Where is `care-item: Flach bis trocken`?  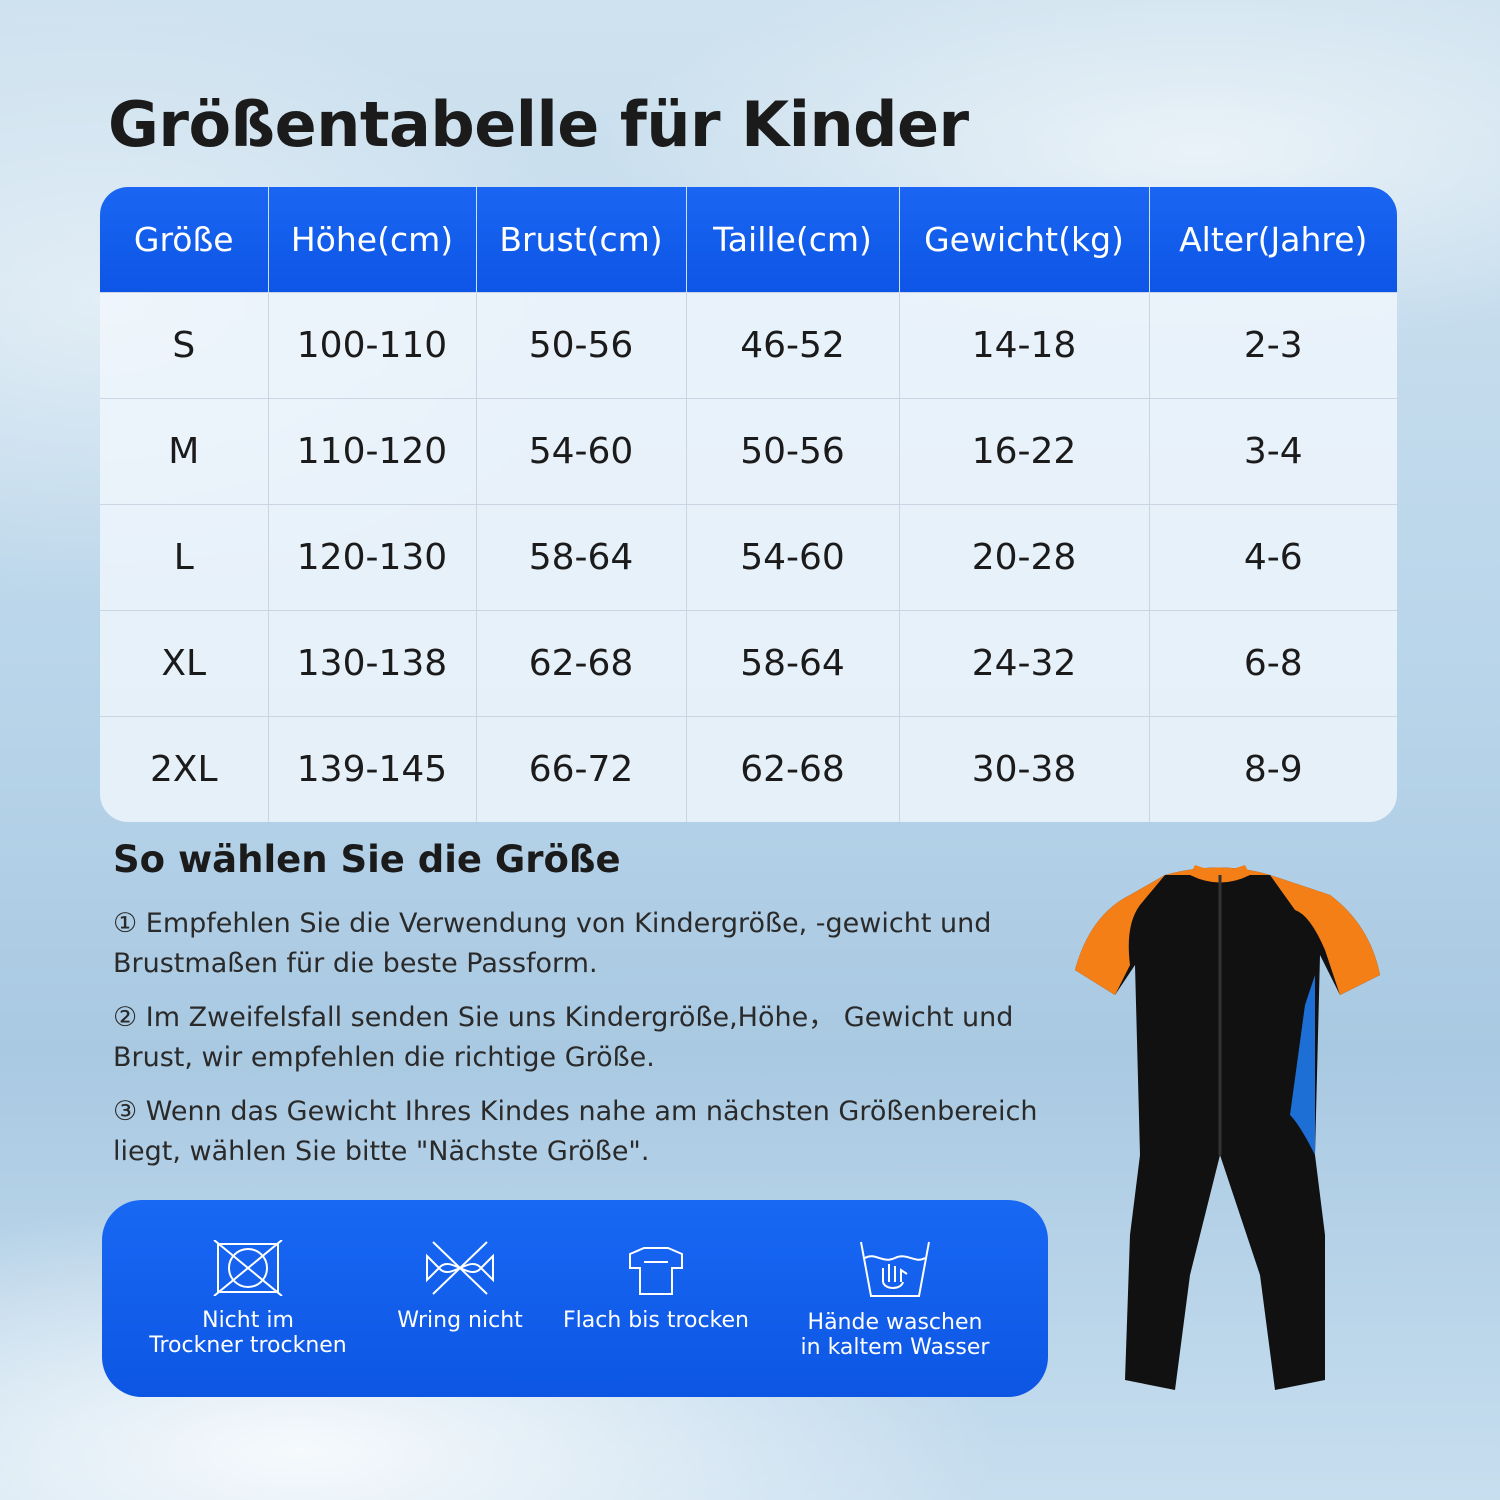 care-item: Flach bis trocken is located at coordinates (656, 1266).